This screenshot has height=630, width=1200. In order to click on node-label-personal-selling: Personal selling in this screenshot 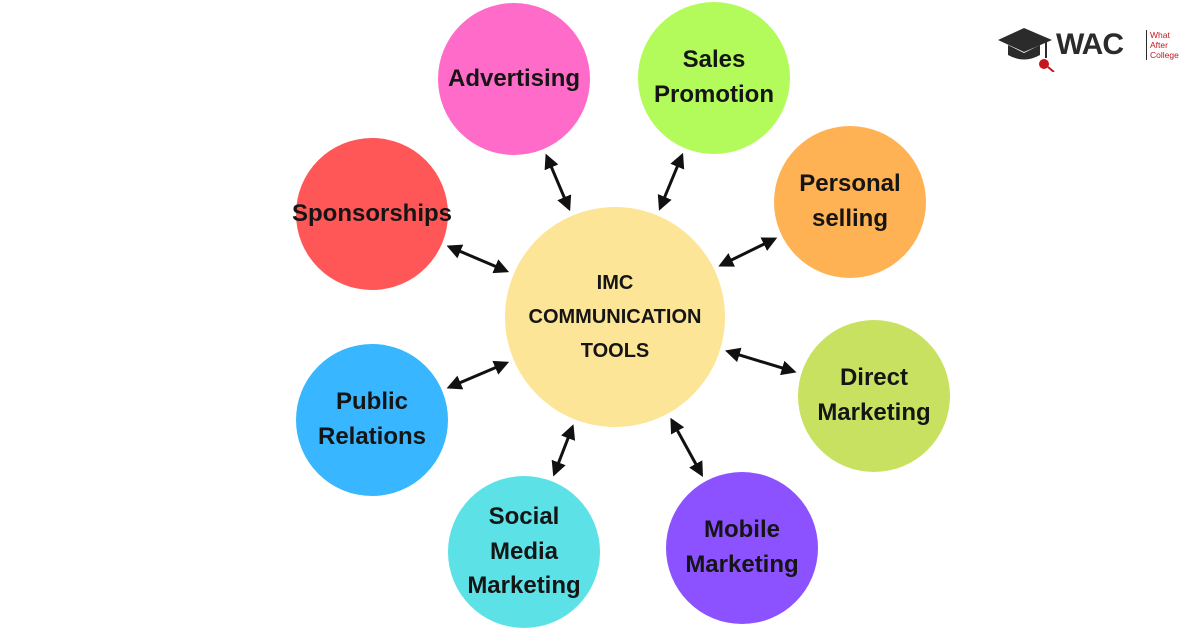, I will do `click(850, 201)`.